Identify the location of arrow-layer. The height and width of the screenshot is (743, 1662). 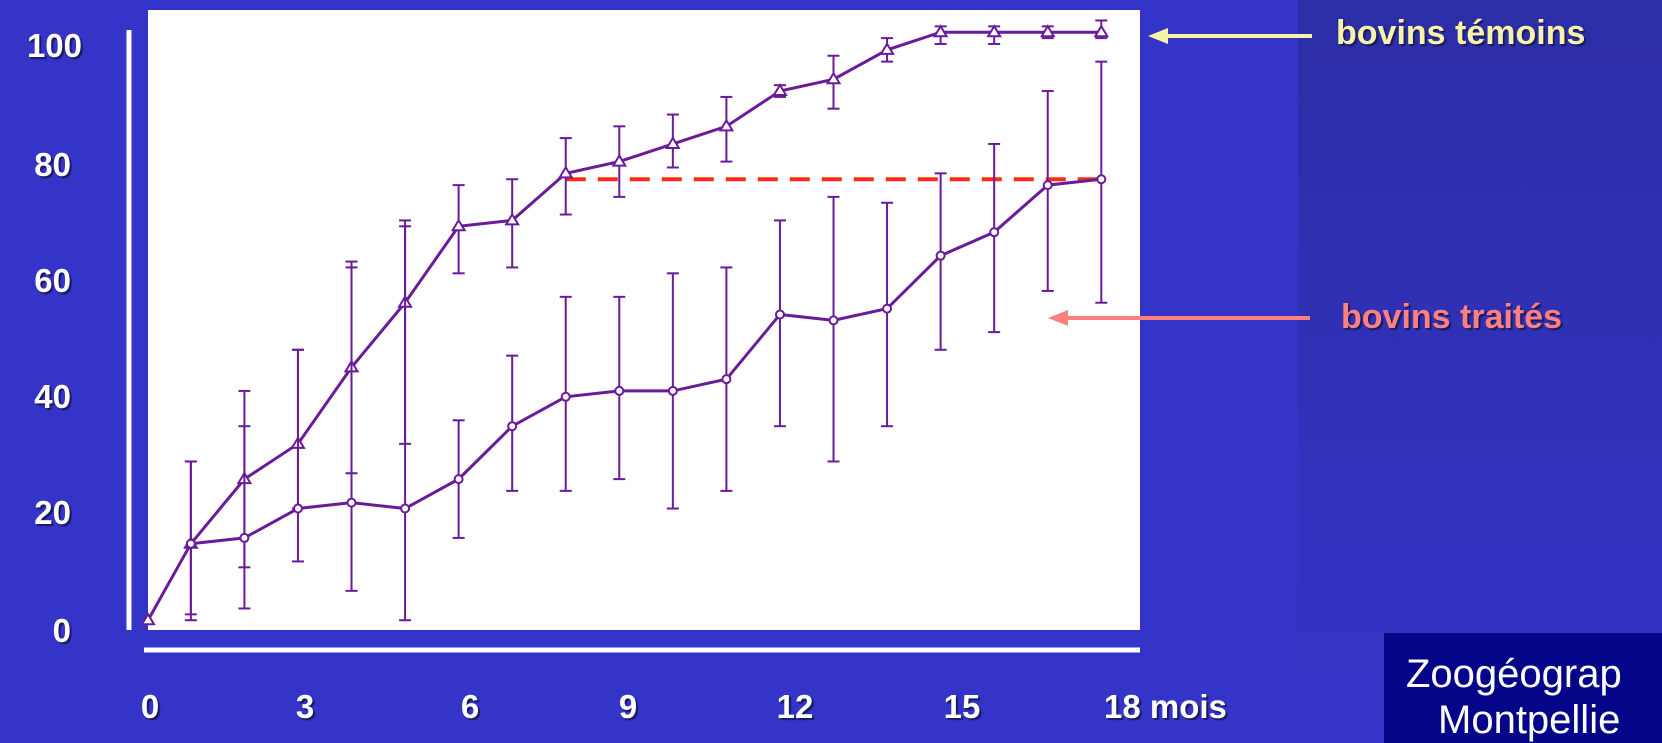
(1180, 177).